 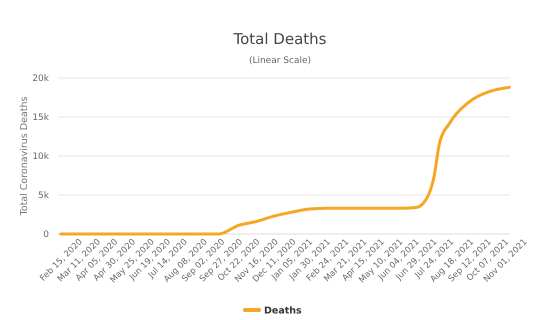 What do you see at coordinates (44, 195) in the screenshot?
I see `y-tick-label: 5k` at bounding box center [44, 195].